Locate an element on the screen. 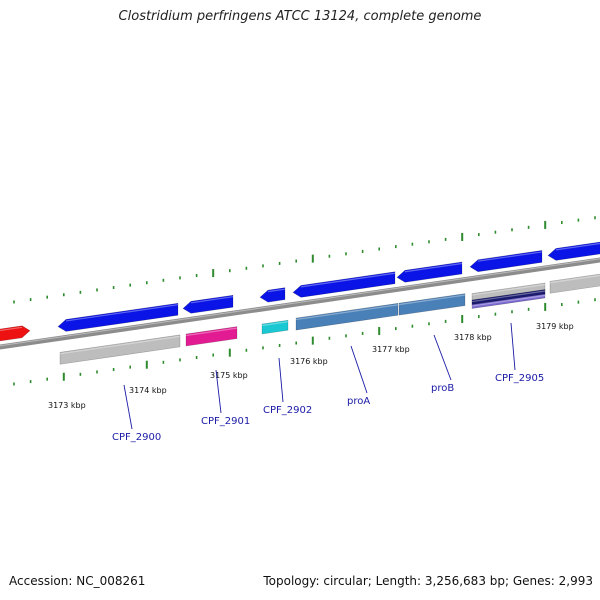 The width and height of the screenshot is (600, 600). gene-label: proB is located at coordinates (442, 388).